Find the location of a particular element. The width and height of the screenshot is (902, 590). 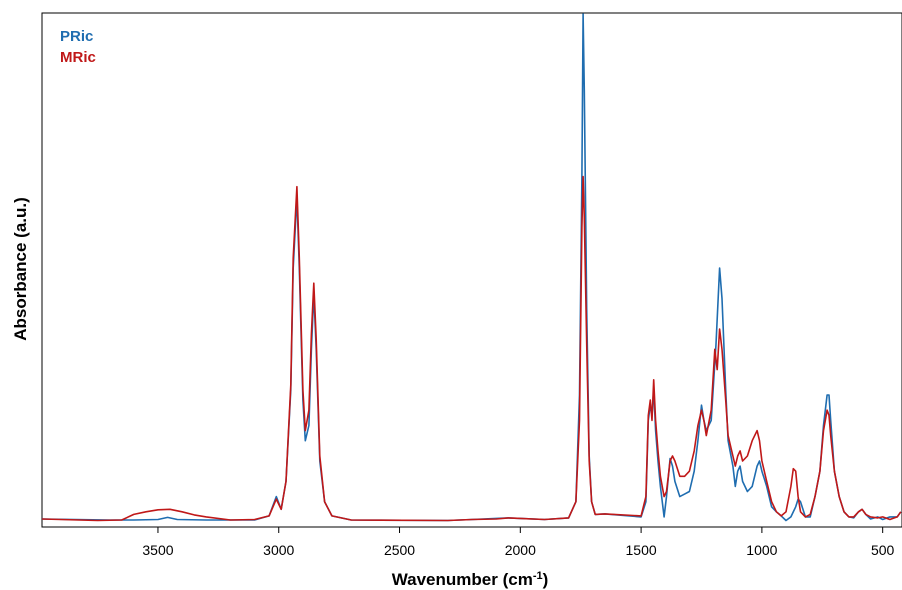

x-axis-title-suffix: ) is located at coordinates (546, 579).